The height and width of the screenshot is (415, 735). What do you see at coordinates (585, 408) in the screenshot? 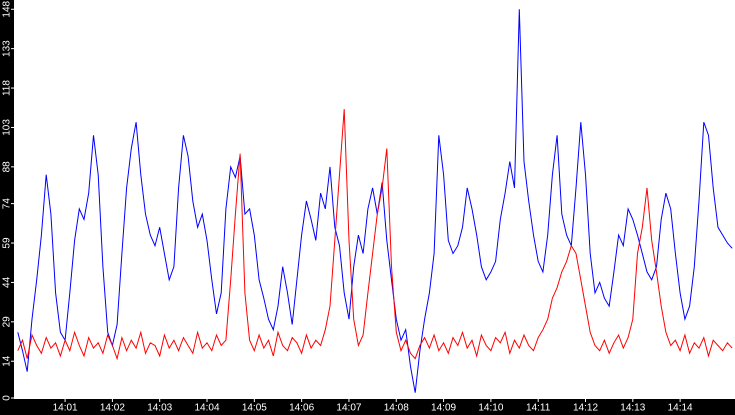
I see `x-tick-label: 14:12` at bounding box center [585, 408].